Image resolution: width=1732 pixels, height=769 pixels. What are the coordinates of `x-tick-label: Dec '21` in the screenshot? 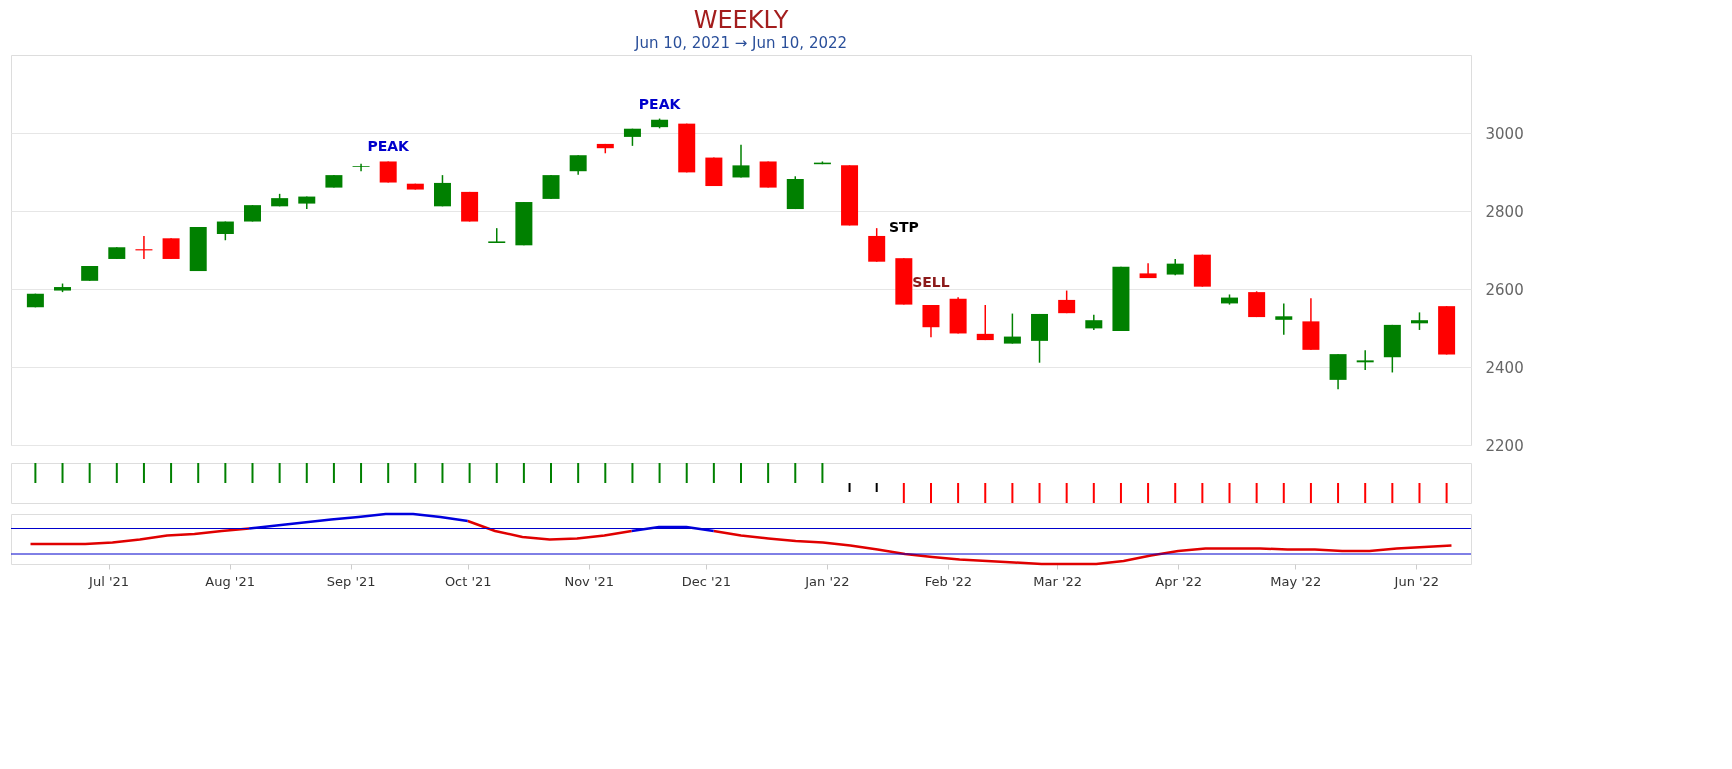 It's located at (706, 581).